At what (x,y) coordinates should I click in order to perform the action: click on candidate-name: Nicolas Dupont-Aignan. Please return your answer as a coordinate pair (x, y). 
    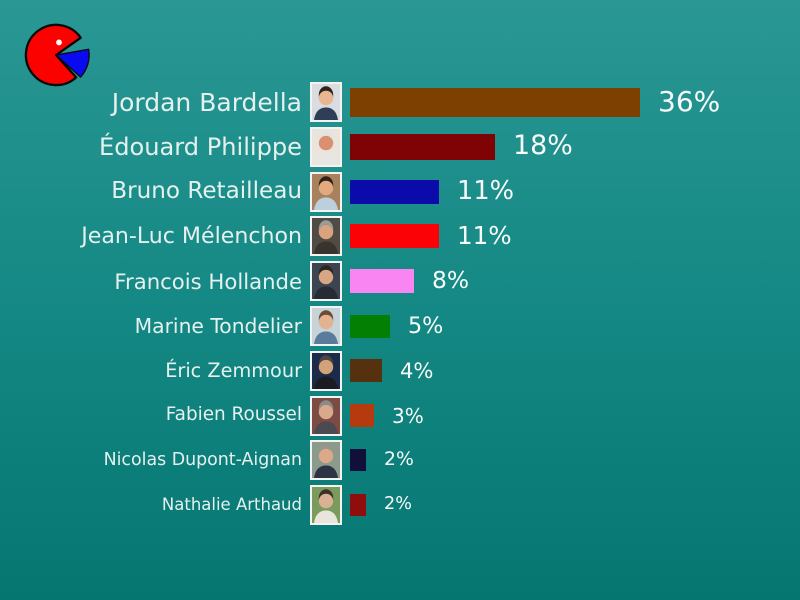
    Looking at the image, I should click on (202, 459).